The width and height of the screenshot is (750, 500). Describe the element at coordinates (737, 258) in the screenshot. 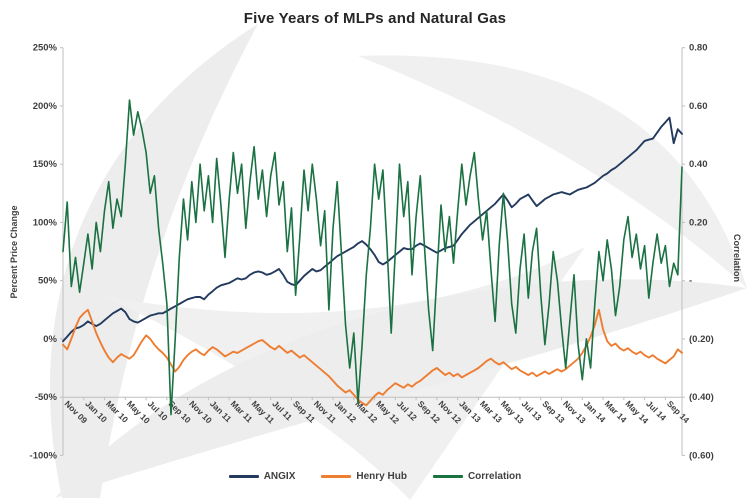

I see `right-axis-title: Correlation` at that location.